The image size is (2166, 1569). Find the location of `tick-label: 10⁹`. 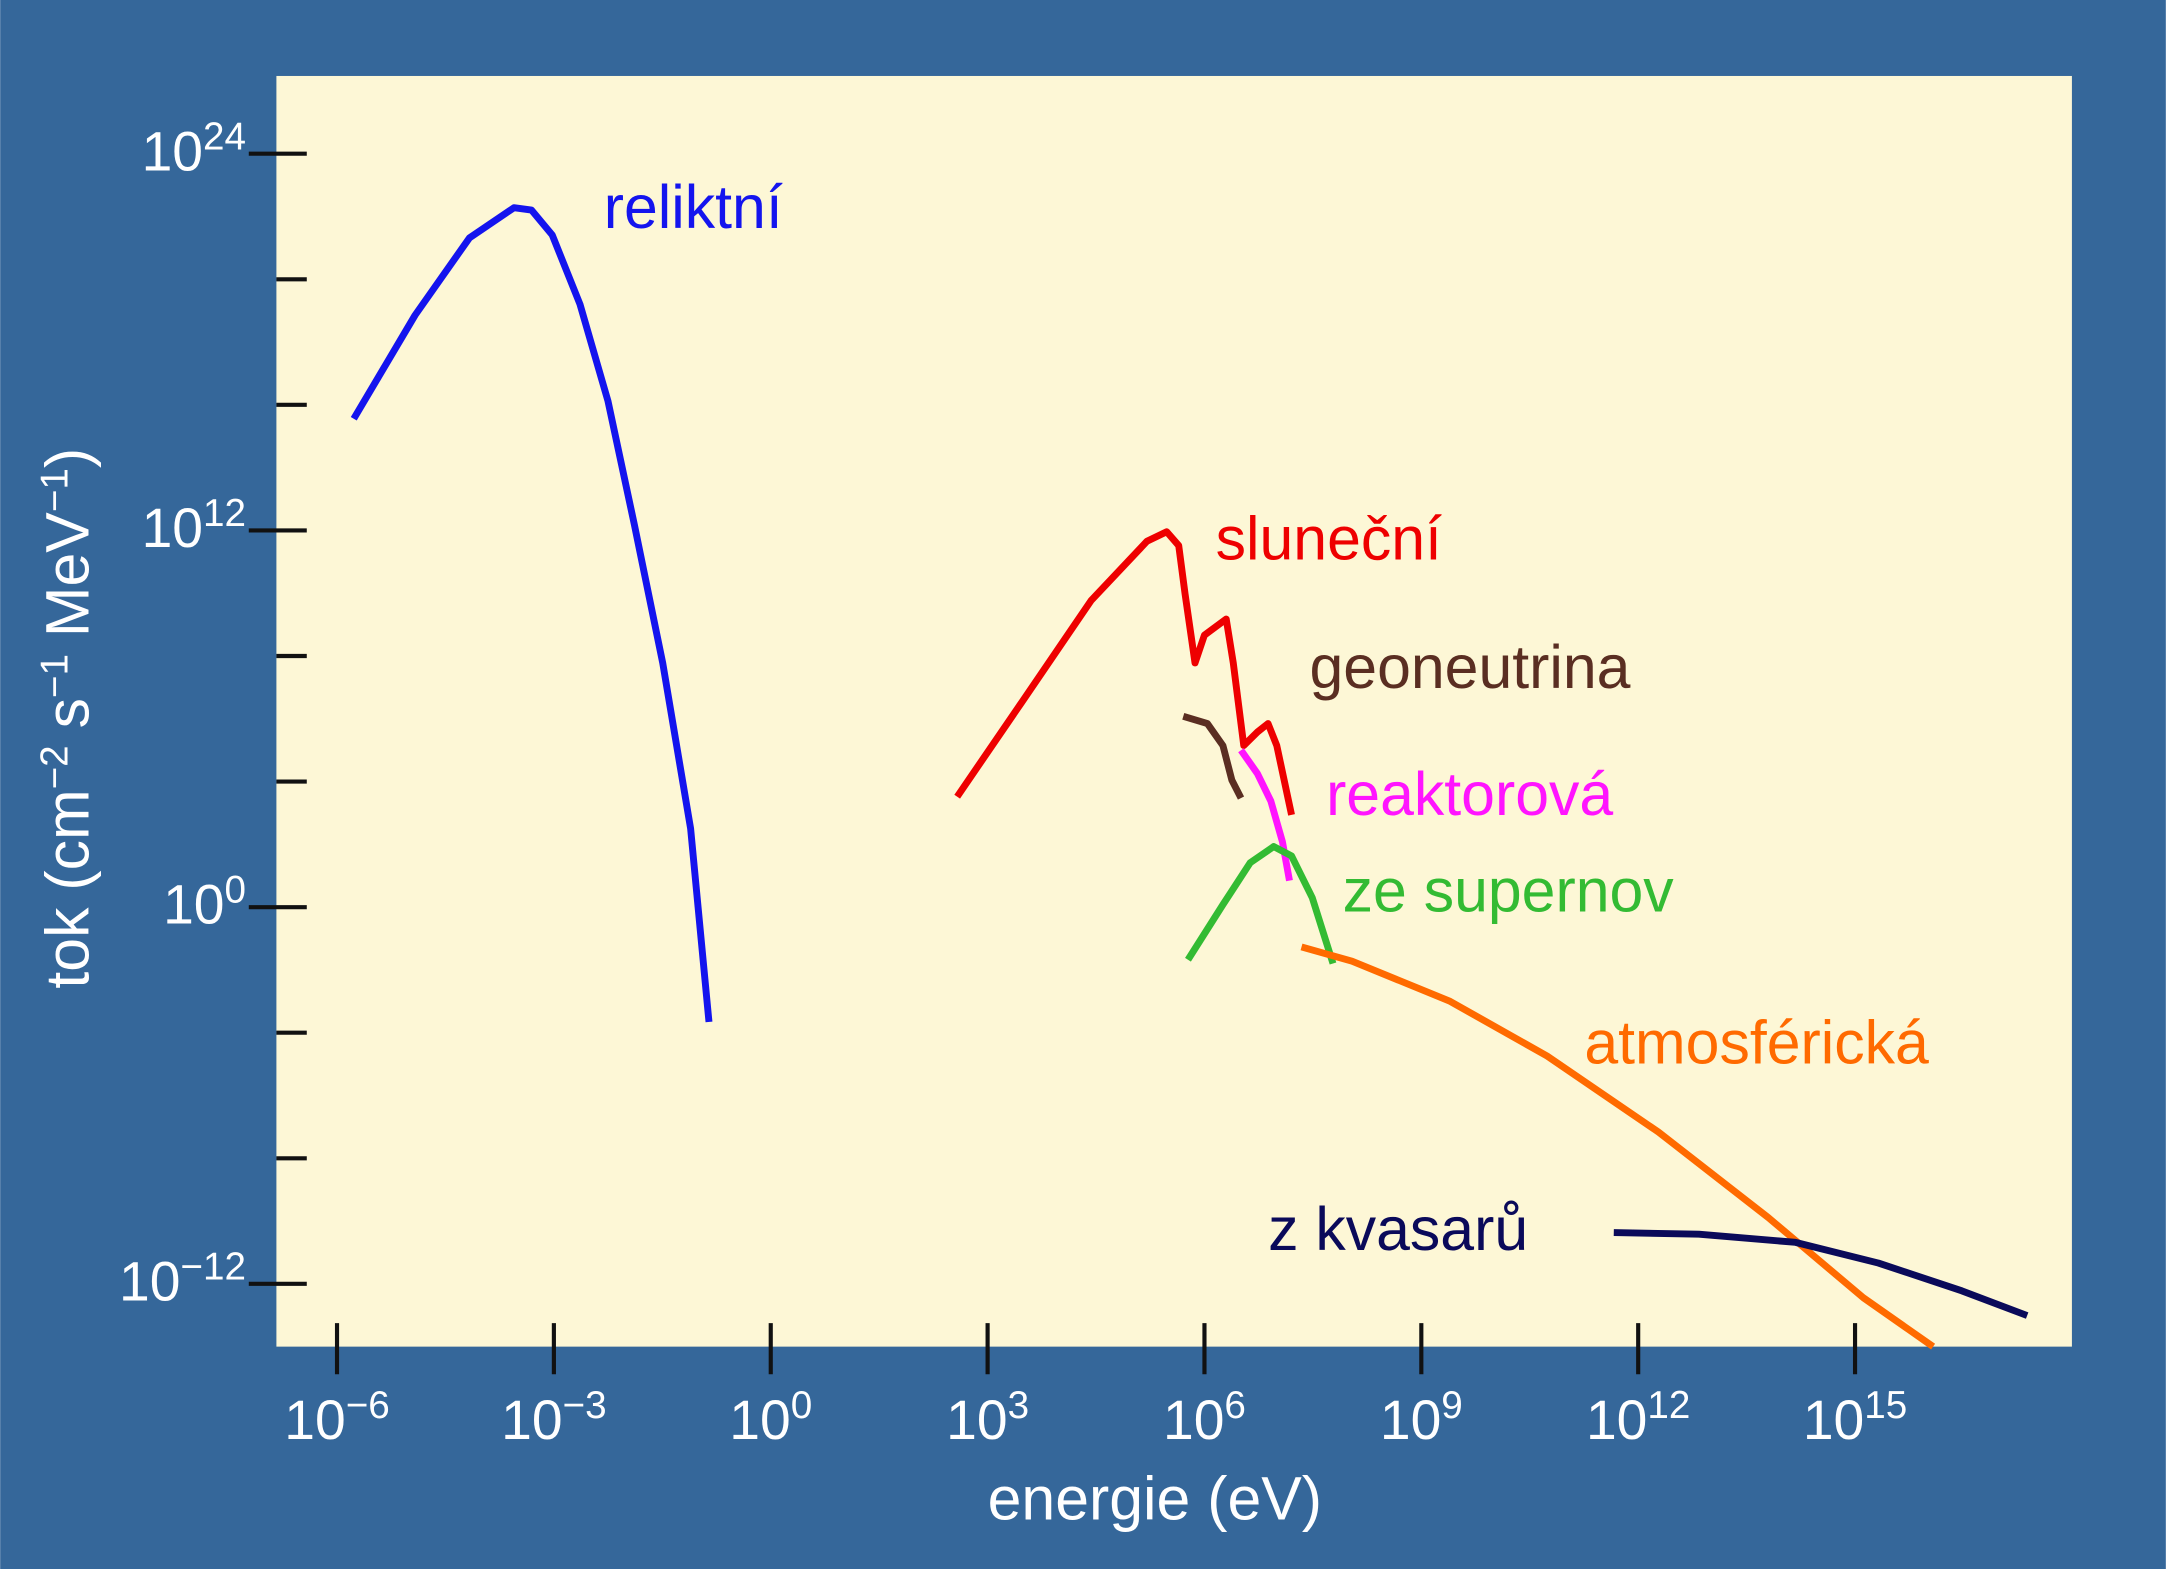

tick-label: 10⁹ is located at coordinates (1421, 1418).